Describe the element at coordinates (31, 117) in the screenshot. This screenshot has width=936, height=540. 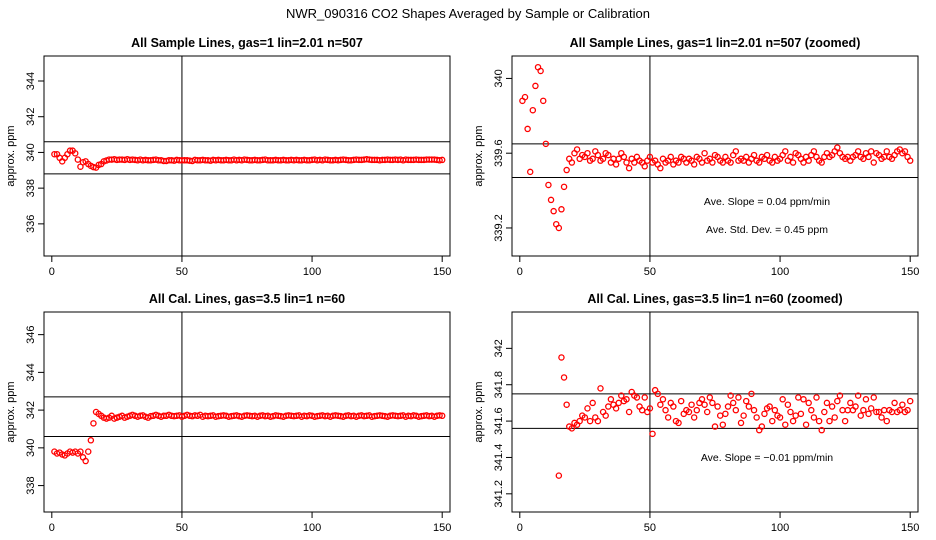
I see `y-tick-label: 342` at that location.